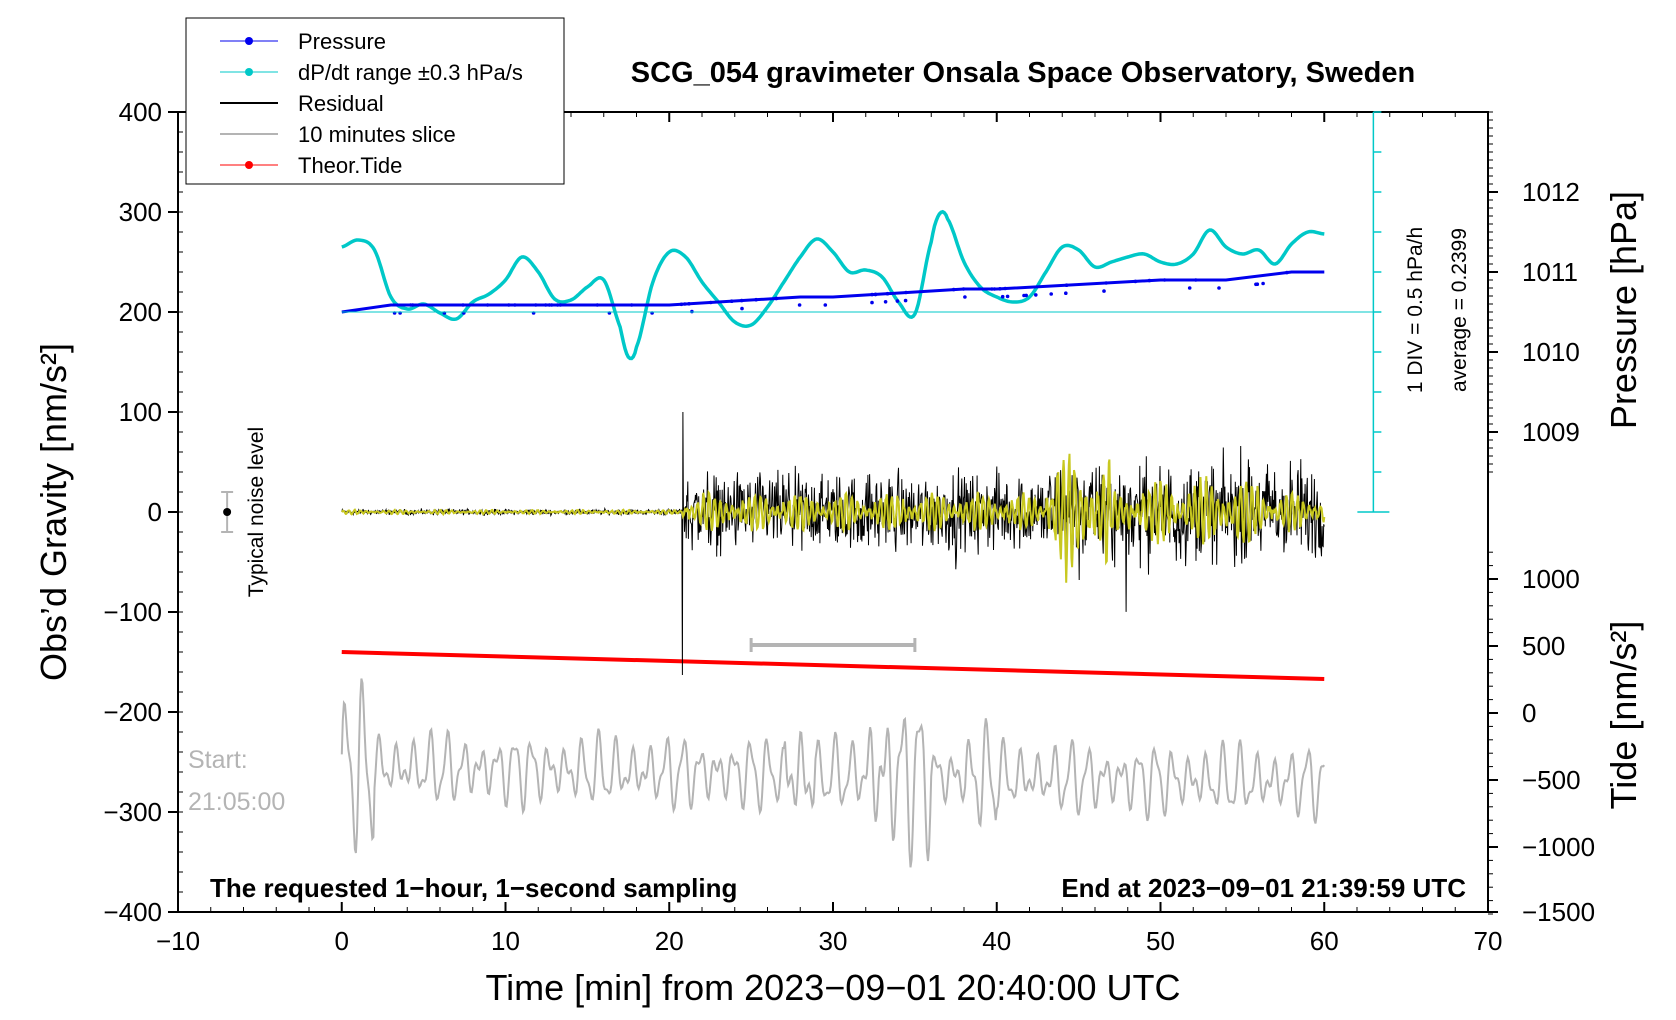  What do you see at coordinates (132, 612) in the screenshot?
I see `y-tick-label: −100` at bounding box center [132, 612].